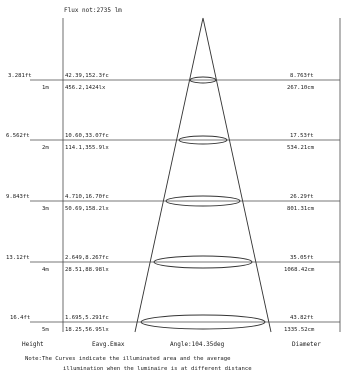  What do you see at coordinates (87, 136) in the screenshot?
I see `illum-fc-2: 10.60,33.07fc` at bounding box center [87, 136].